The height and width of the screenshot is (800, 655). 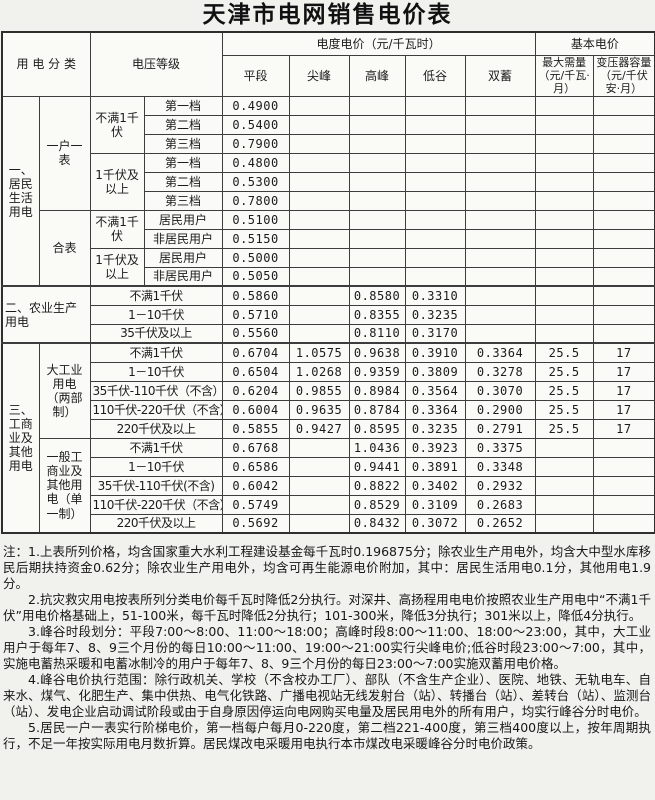 What do you see at coordinates (117, 124) in the screenshot?
I see `voltage-label: 不满1千伏` at bounding box center [117, 124].